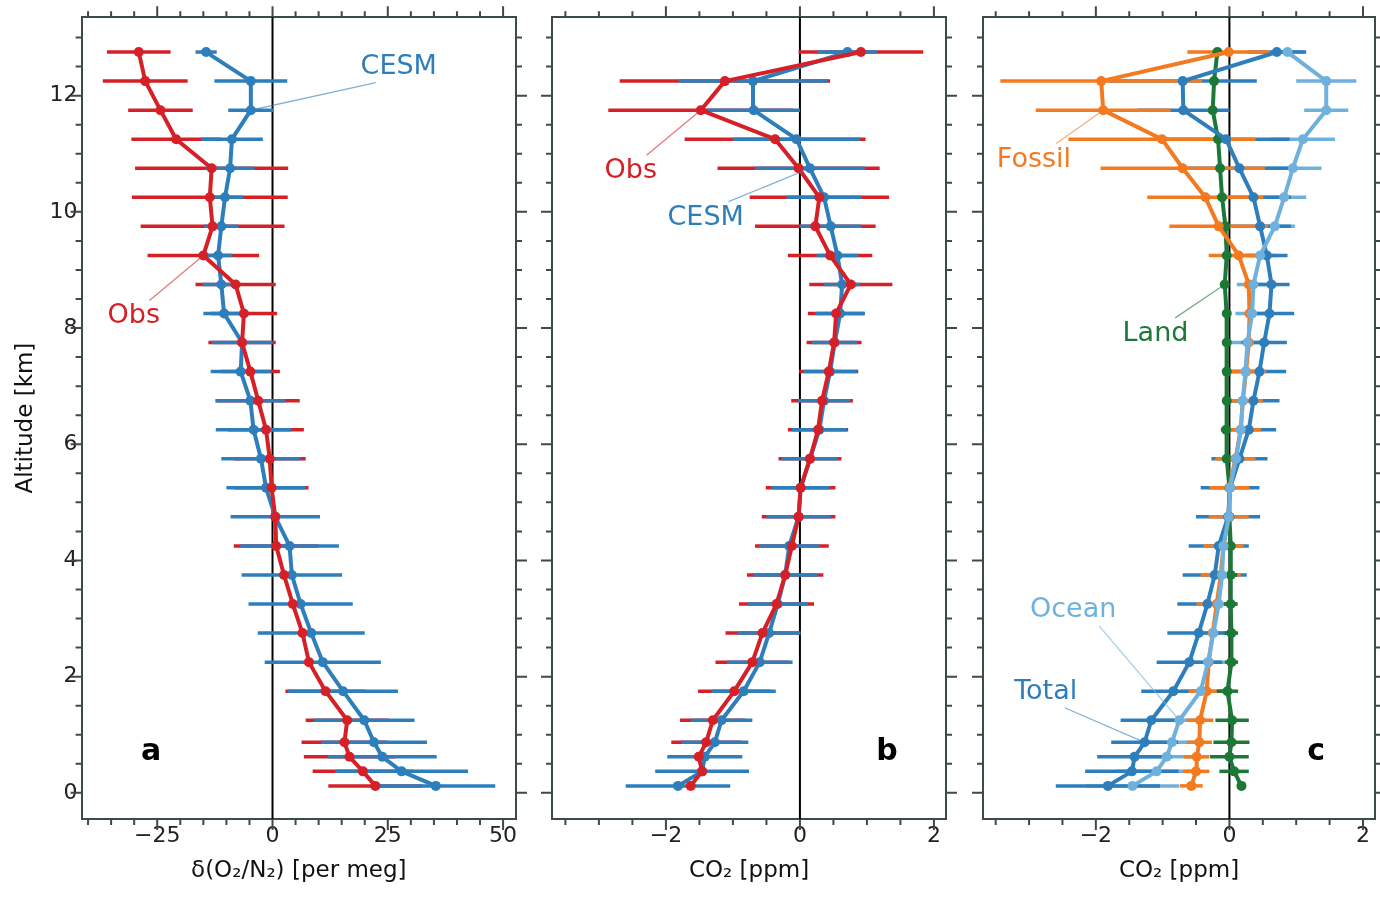  Describe the element at coordinates (705, 215) in the screenshot. I see `legend-label: CESM` at that location.